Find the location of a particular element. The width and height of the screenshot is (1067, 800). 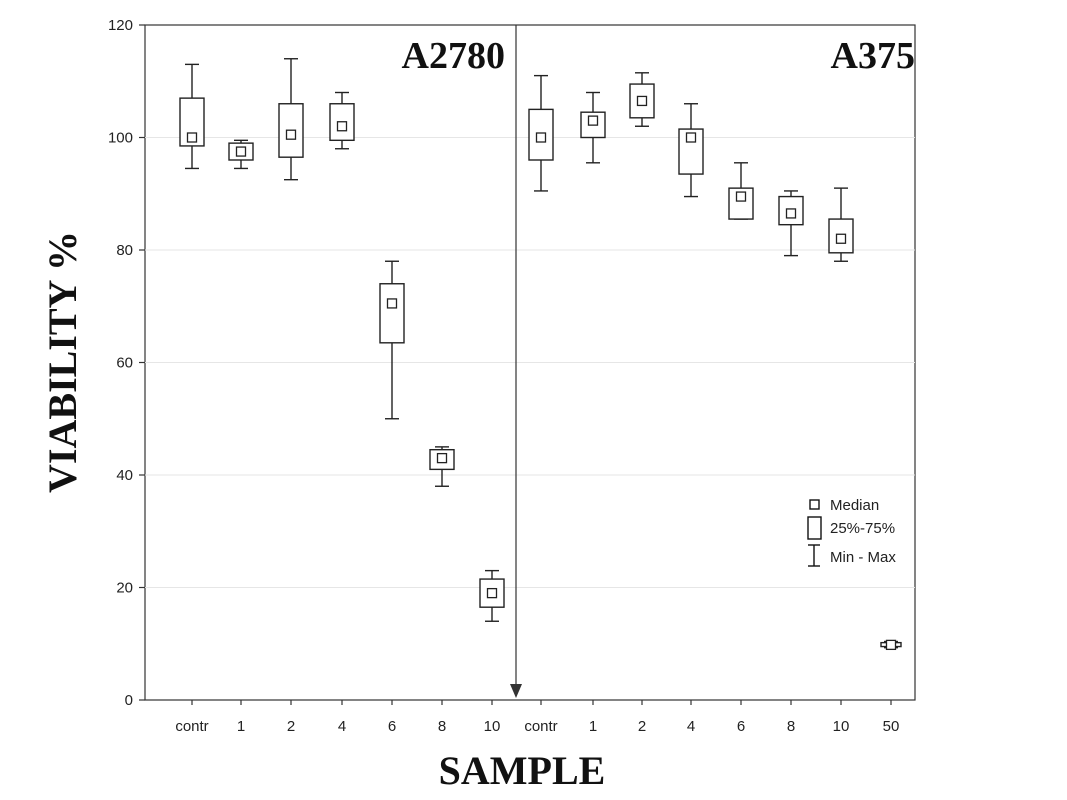

x-tick-label-1-0: contr is located at coordinates (540, 726).